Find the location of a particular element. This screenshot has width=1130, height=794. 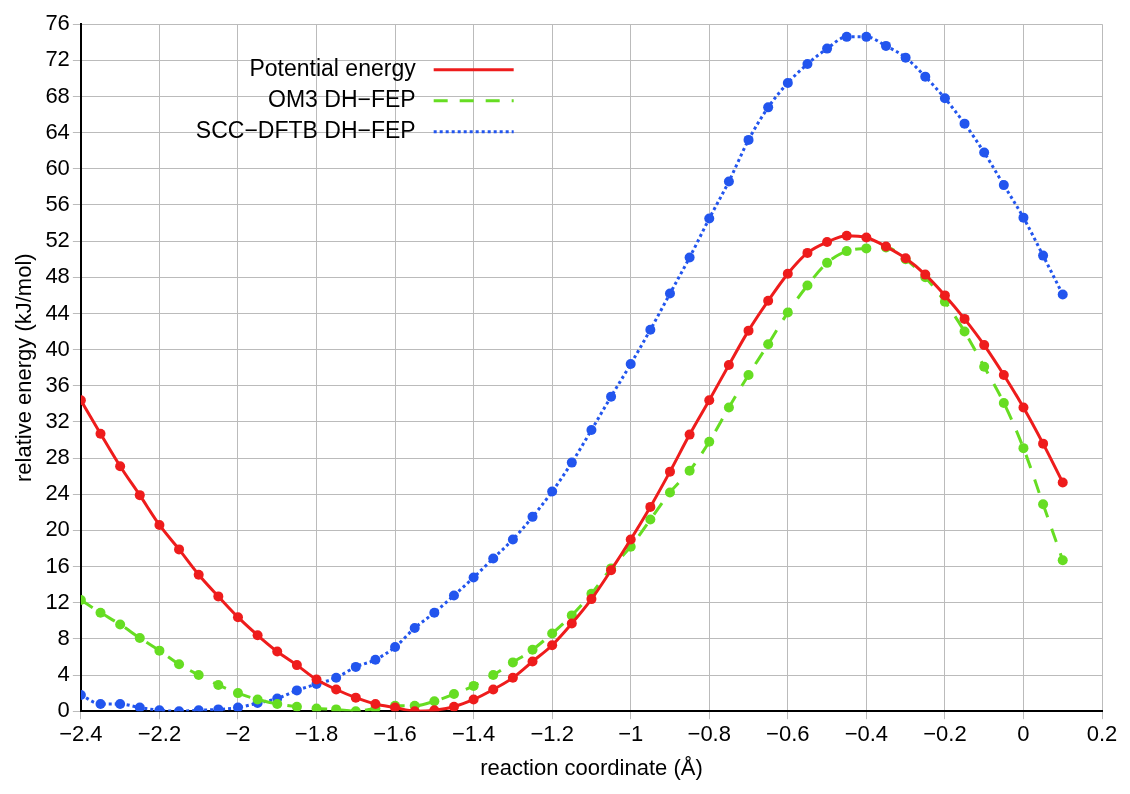

y-tick-label: 76 is located at coordinates (57, 23).